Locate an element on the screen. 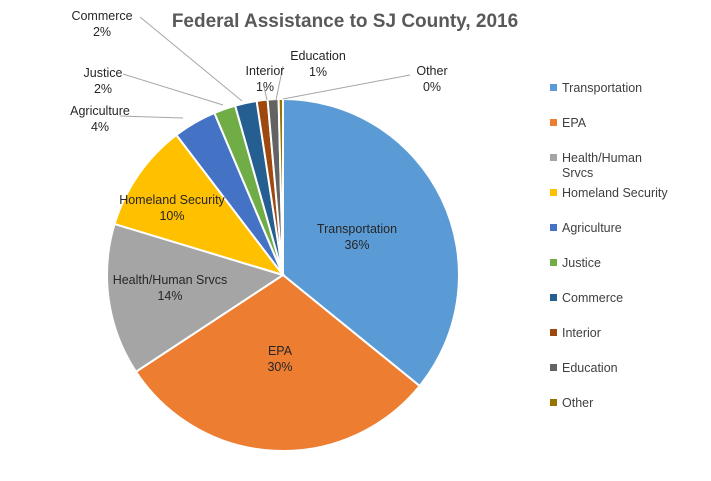 The width and height of the screenshot is (711, 481). legend-label: Homeland Security is located at coordinates (615, 193).